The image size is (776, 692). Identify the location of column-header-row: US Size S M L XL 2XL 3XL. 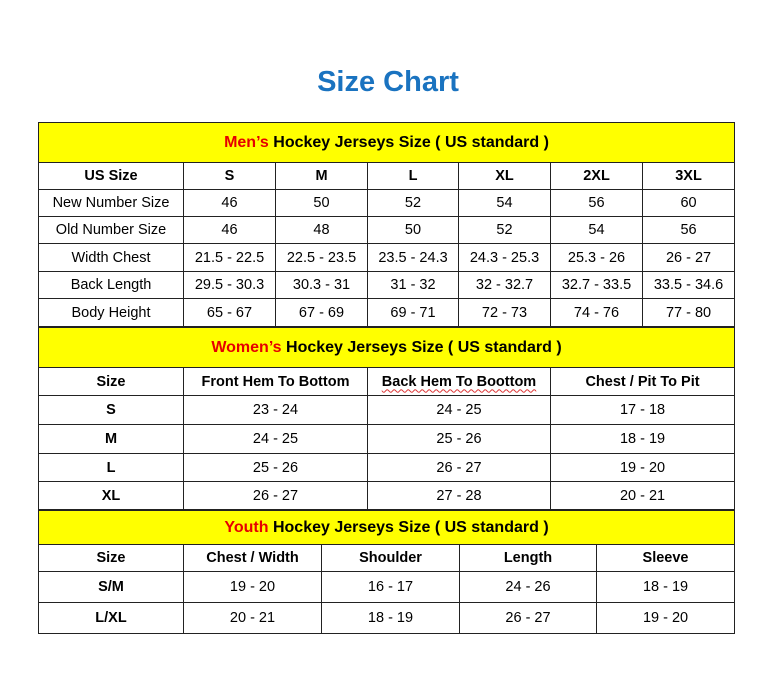
(387, 176).